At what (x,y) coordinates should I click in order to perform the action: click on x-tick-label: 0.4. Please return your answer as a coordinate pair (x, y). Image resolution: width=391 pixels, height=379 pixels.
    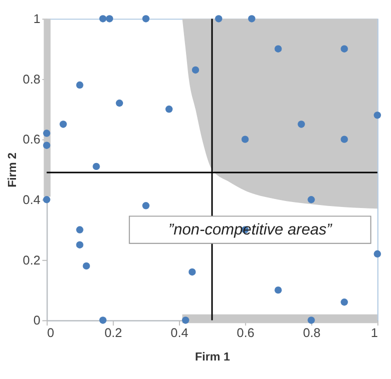
    Looking at the image, I should click on (179, 333).